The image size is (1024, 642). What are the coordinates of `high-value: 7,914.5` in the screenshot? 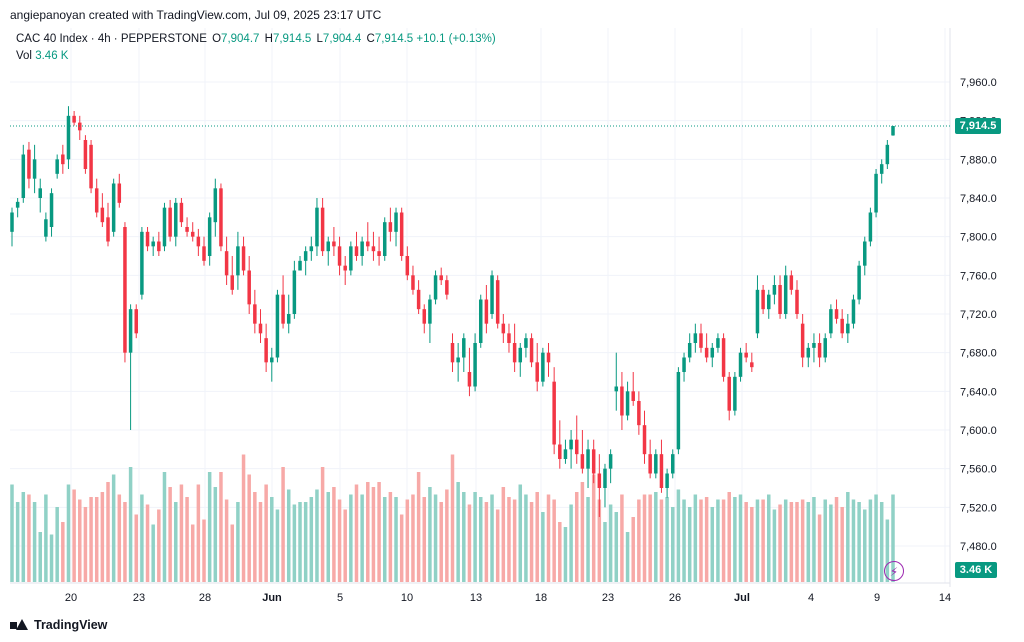 It's located at (292, 39).